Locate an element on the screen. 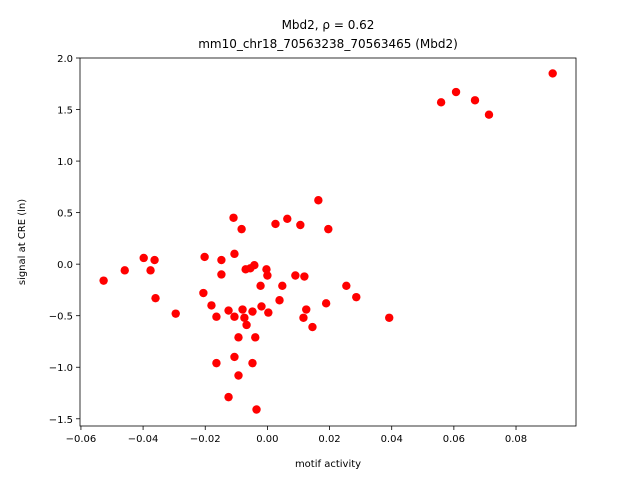 This screenshot has width=640, height=480. x-tick-label: 0.00 is located at coordinates (267, 439).